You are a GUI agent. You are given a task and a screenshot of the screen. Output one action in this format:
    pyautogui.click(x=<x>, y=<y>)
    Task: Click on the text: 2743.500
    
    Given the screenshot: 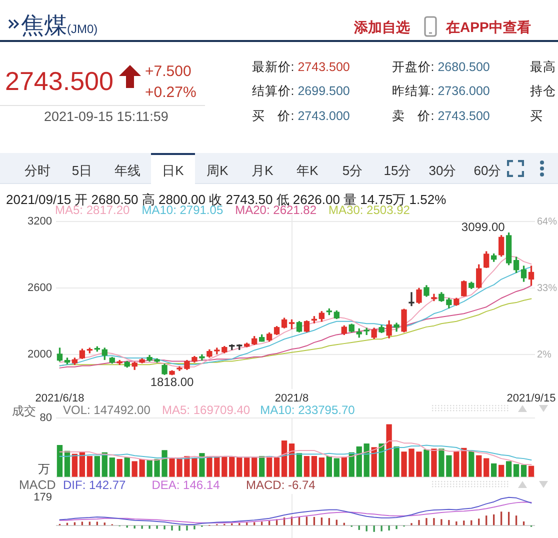 What is the action you would take?
    pyautogui.click(x=59, y=81)
    